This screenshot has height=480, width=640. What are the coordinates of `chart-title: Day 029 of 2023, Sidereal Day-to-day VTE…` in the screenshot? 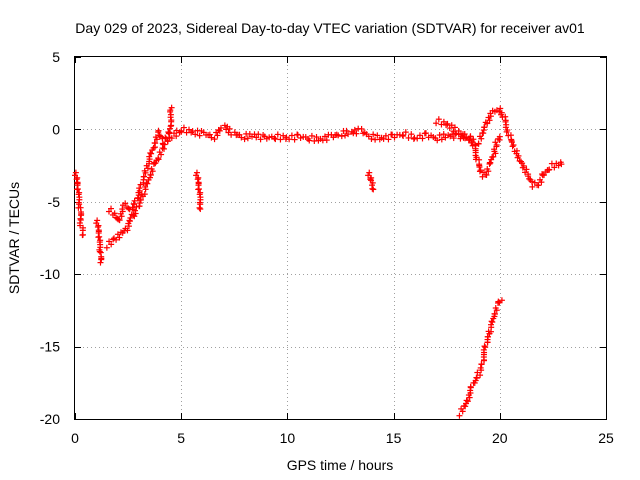 It's located at (330, 28).